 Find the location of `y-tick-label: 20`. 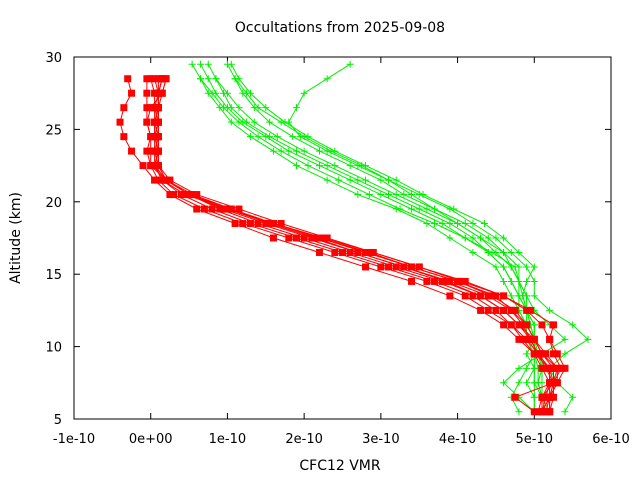

y-tick-label: 20 is located at coordinates (53, 203).